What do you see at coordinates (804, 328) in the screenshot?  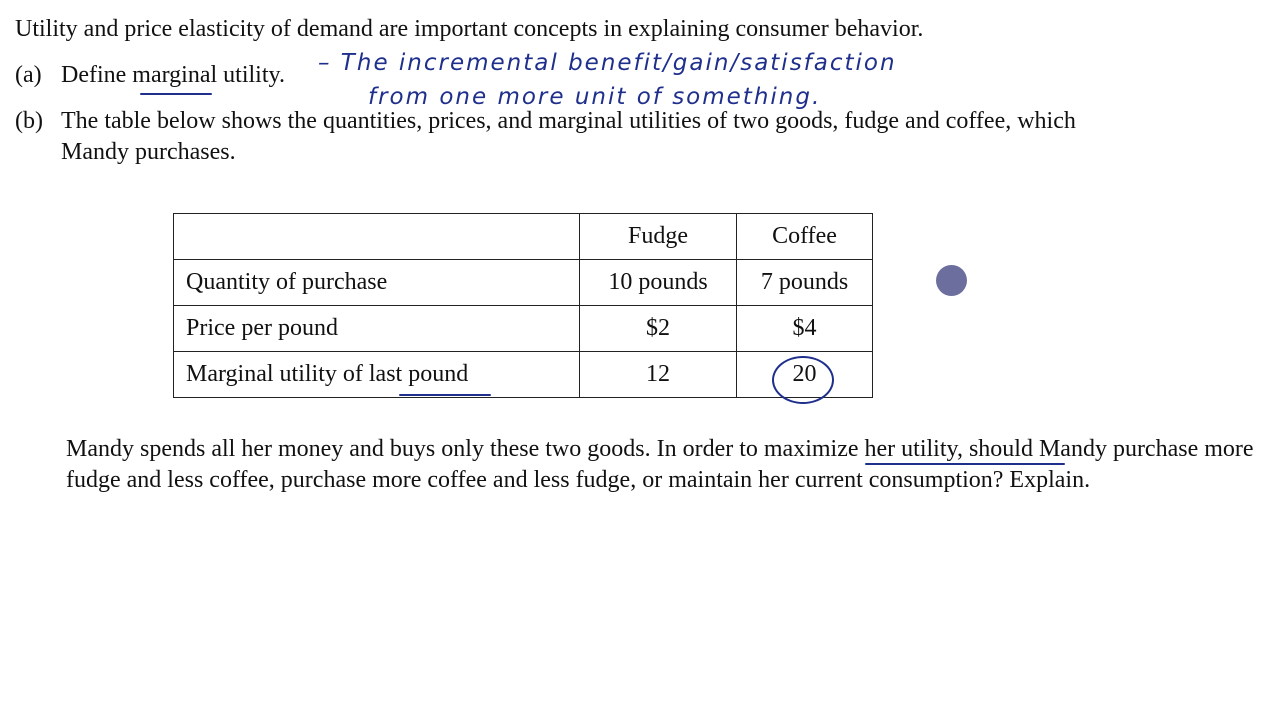 I see `coffee-cell: $4` at bounding box center [804, 328].